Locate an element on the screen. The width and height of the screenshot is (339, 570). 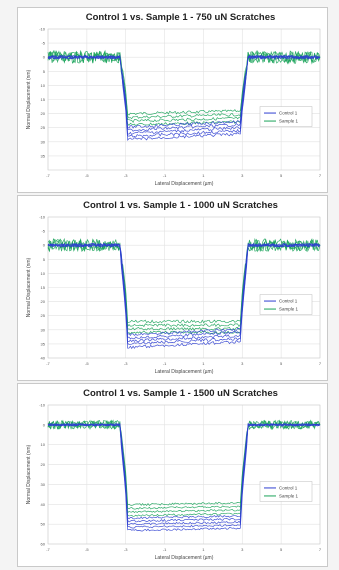
y-tick-label: 50 is located at coordinates (43, 524).